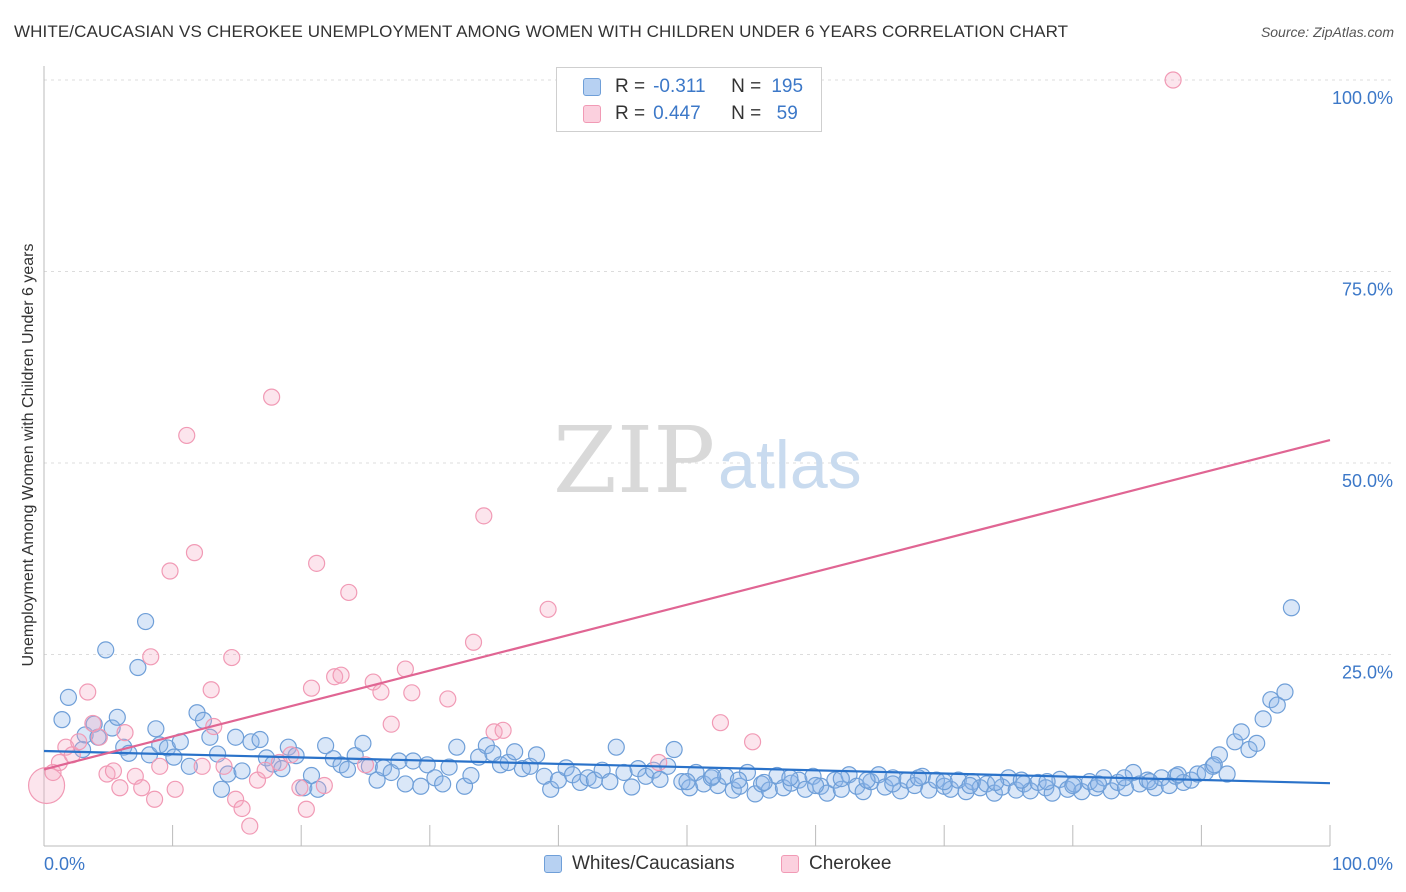  I want to click on series-legend-label: Whites/Caucasians, so click(653, 863).